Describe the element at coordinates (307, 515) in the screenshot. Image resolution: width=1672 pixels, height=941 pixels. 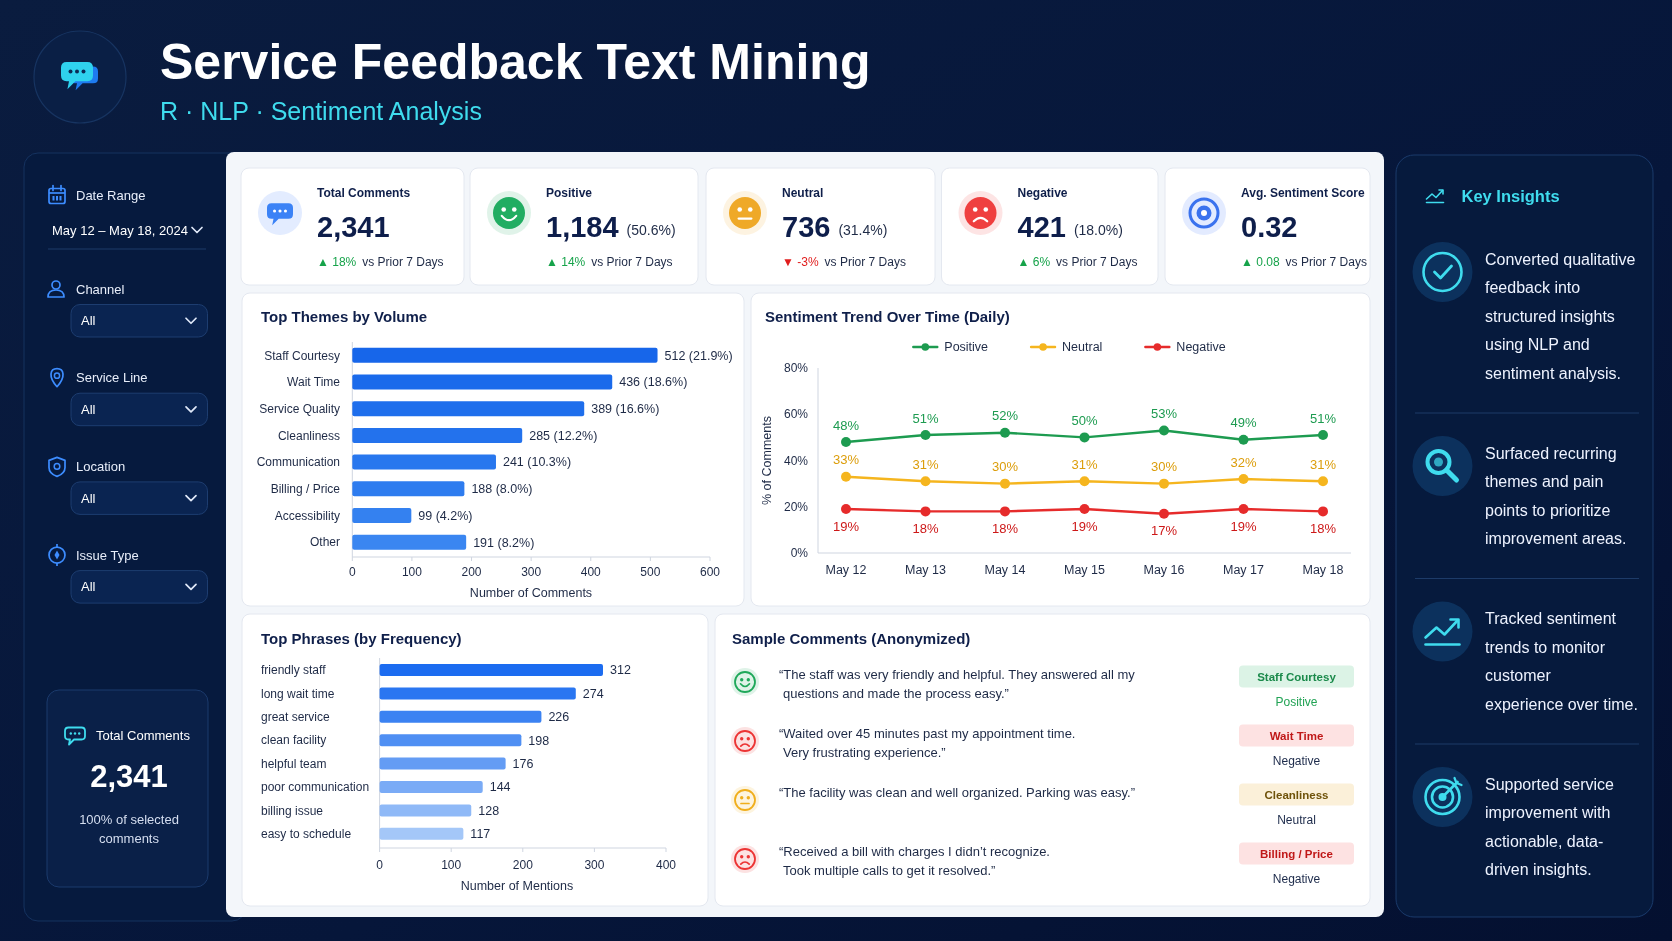
I see `y-tick-label: Accessibility` at that location.